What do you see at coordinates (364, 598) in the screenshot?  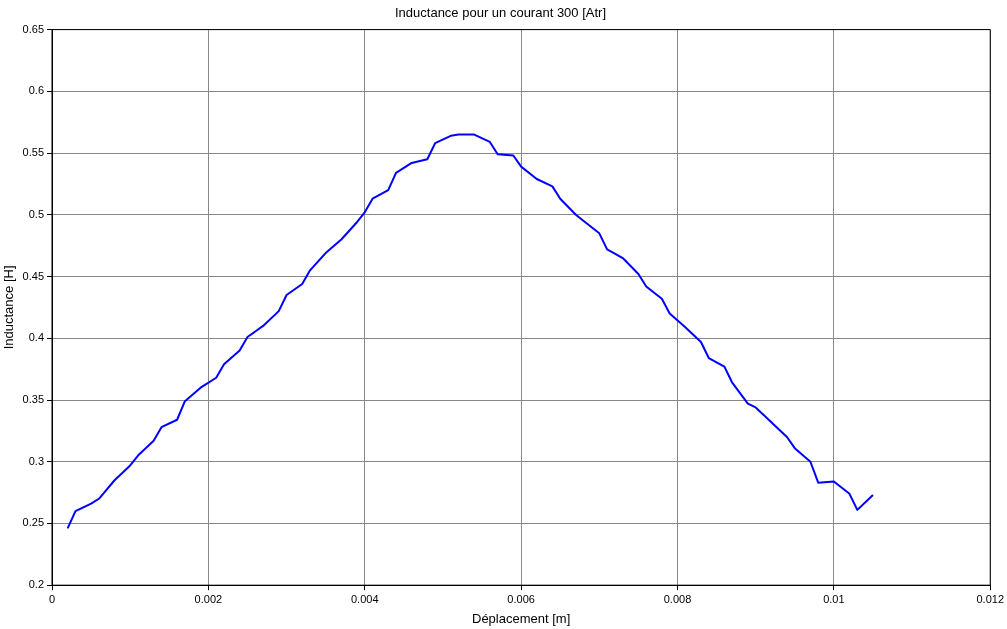 I see `x-tick-label: 0.004` at bounding box center [364, 598].